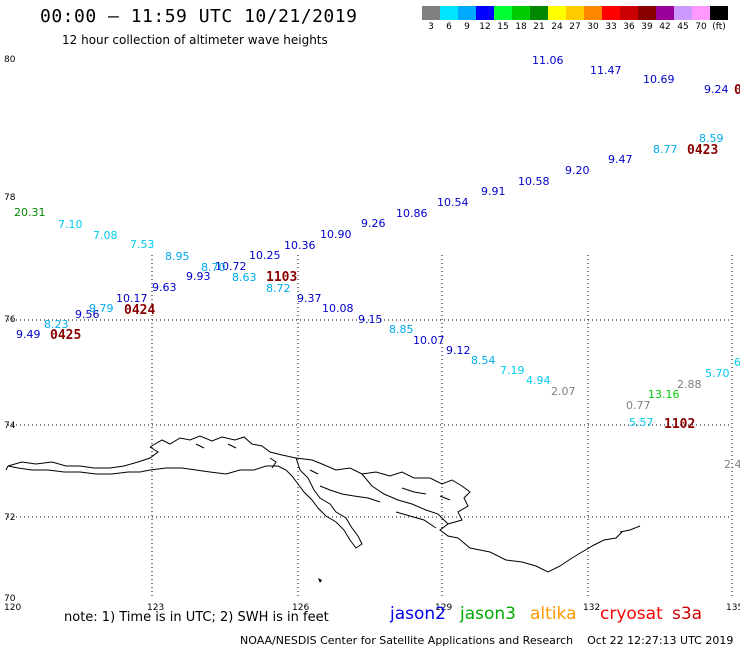  What do you see at coordinates (719, 27) in the screenshot?
I see `color-scale-unit: (ft)` at bounding box center [719, 27].